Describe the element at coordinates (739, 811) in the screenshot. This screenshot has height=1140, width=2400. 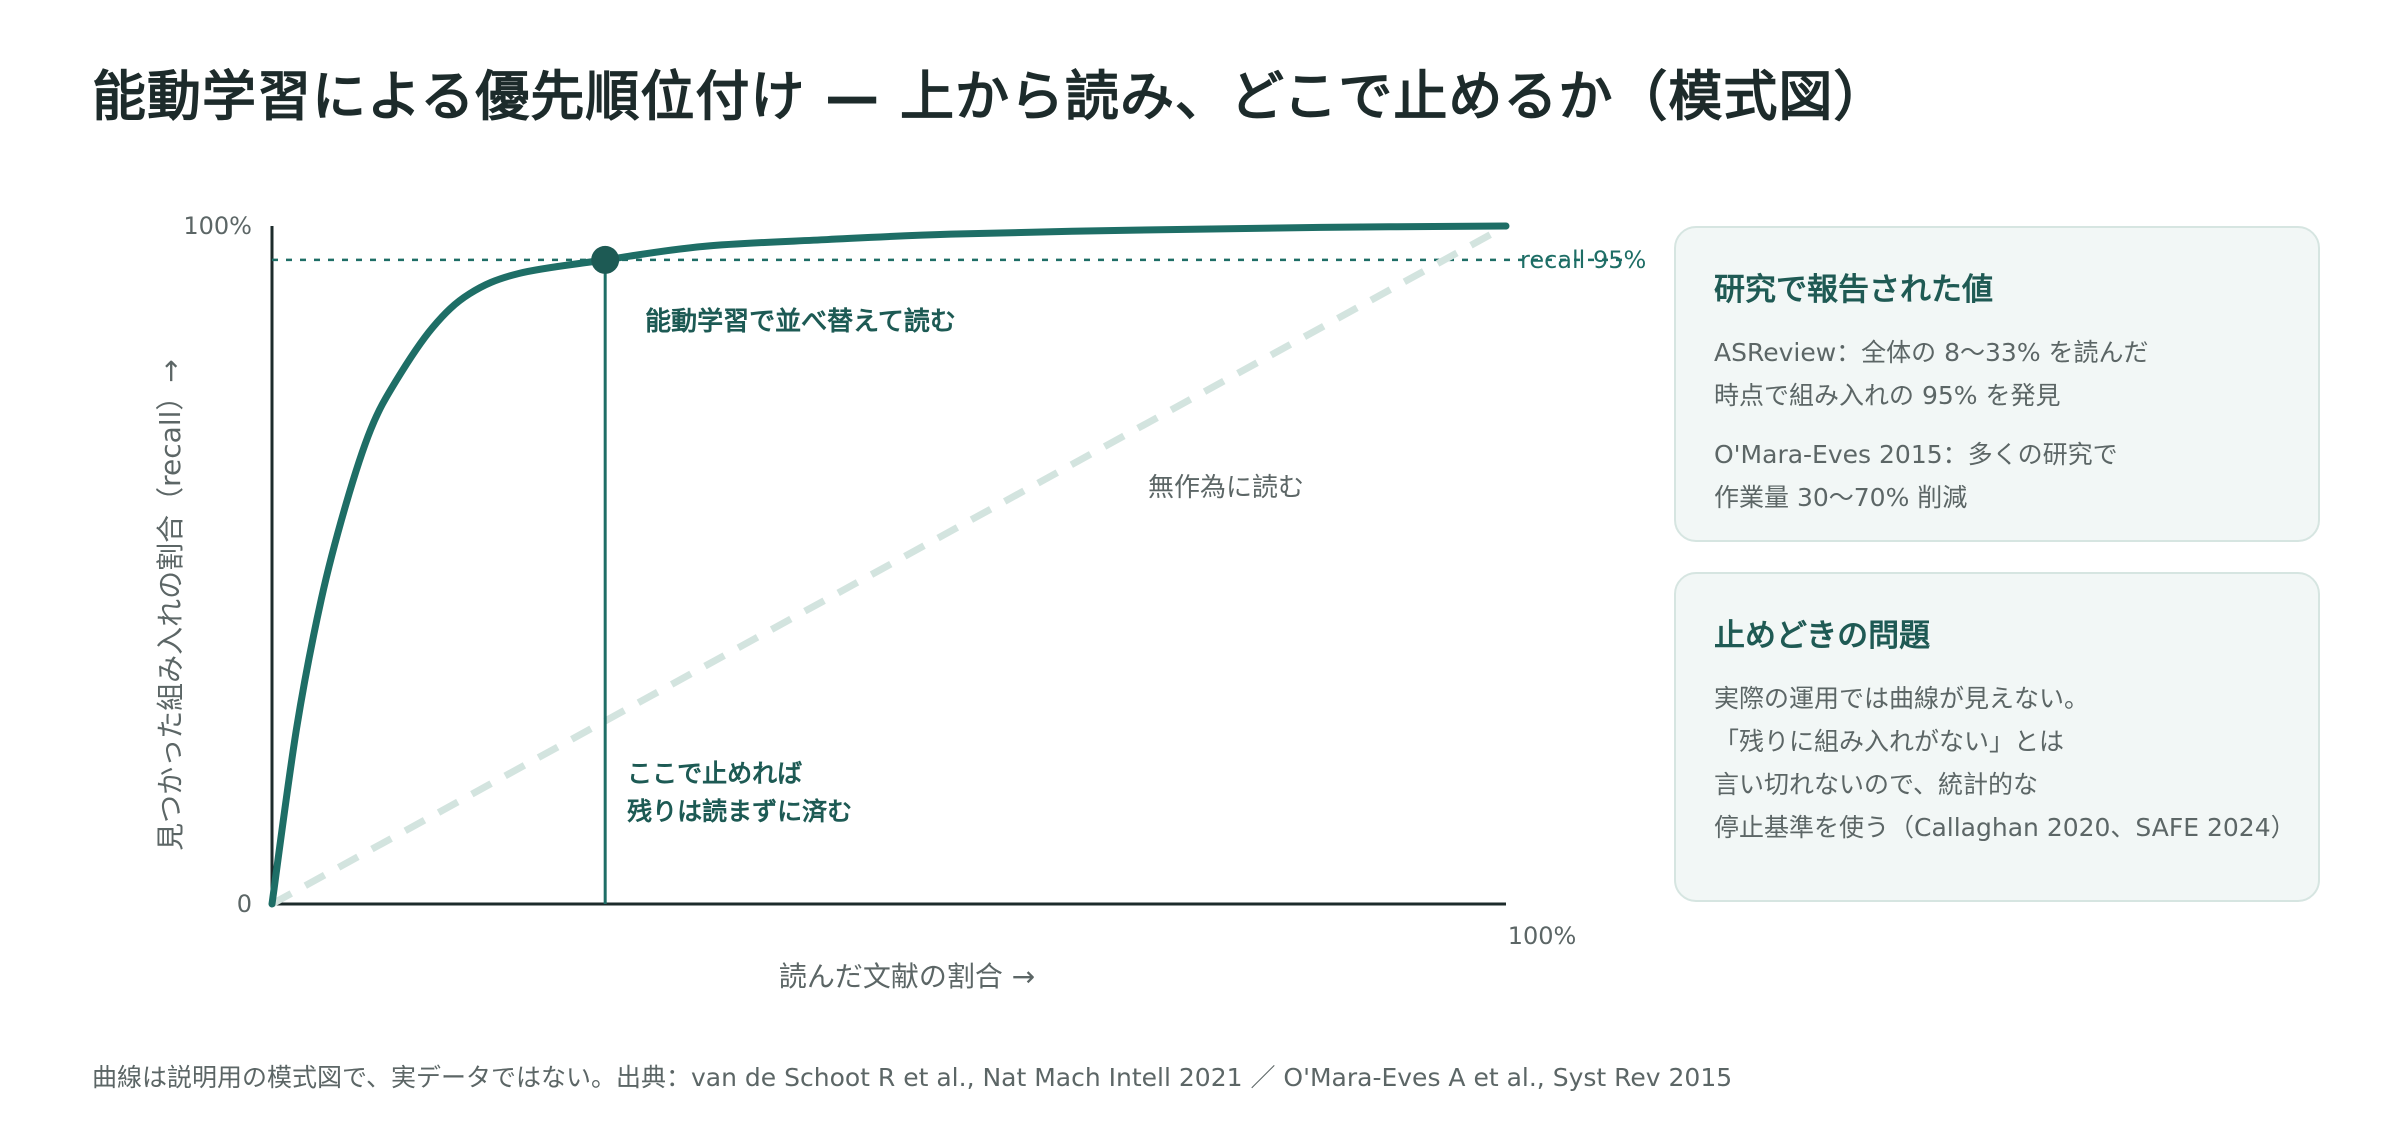
I see `stop-annotation-line2: 残りは読まずに済む` at that location.